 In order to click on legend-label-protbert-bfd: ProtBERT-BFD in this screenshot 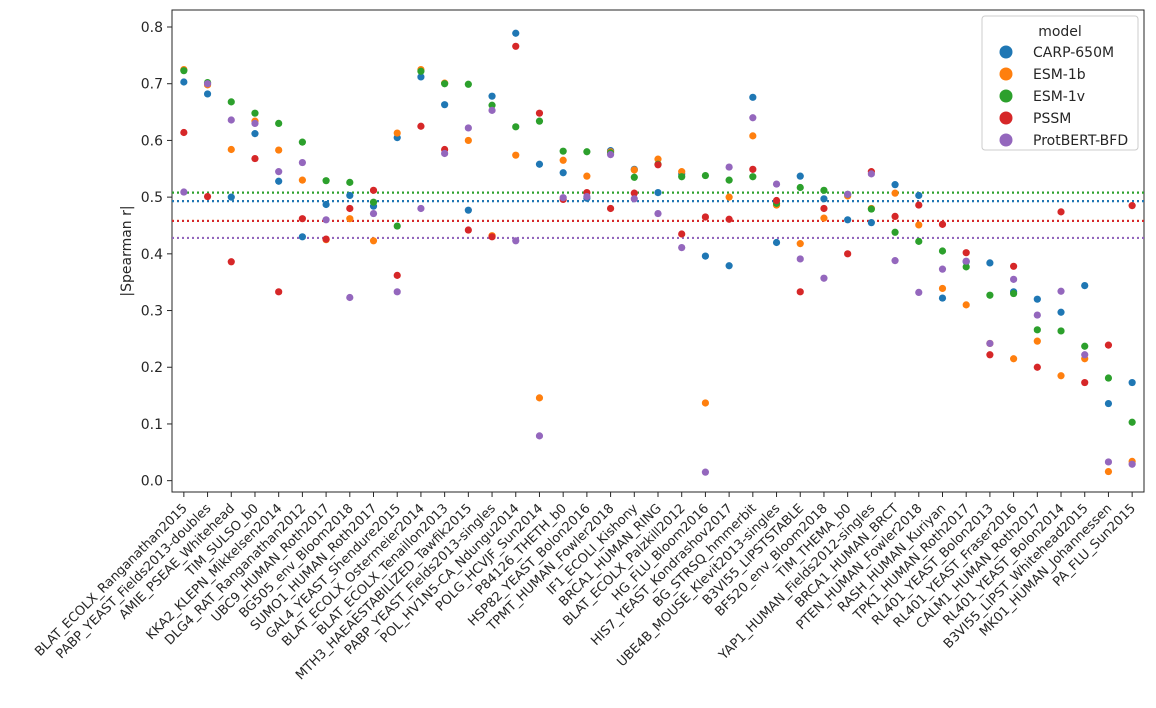, I will do `click(1080, 141)`.